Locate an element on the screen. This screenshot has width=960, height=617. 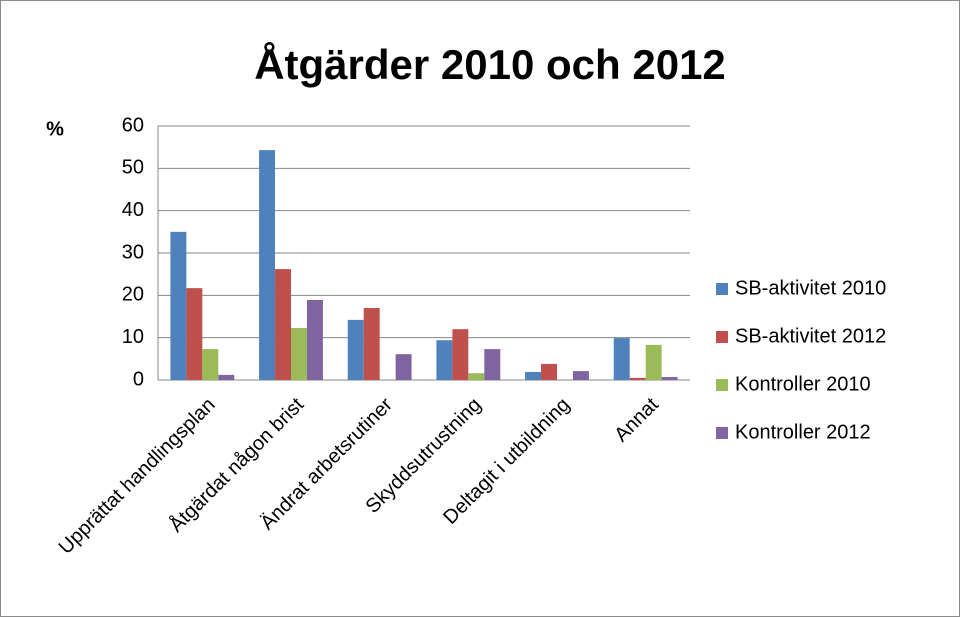
y-tick-label: 10 is located at coordinates (133, 337).